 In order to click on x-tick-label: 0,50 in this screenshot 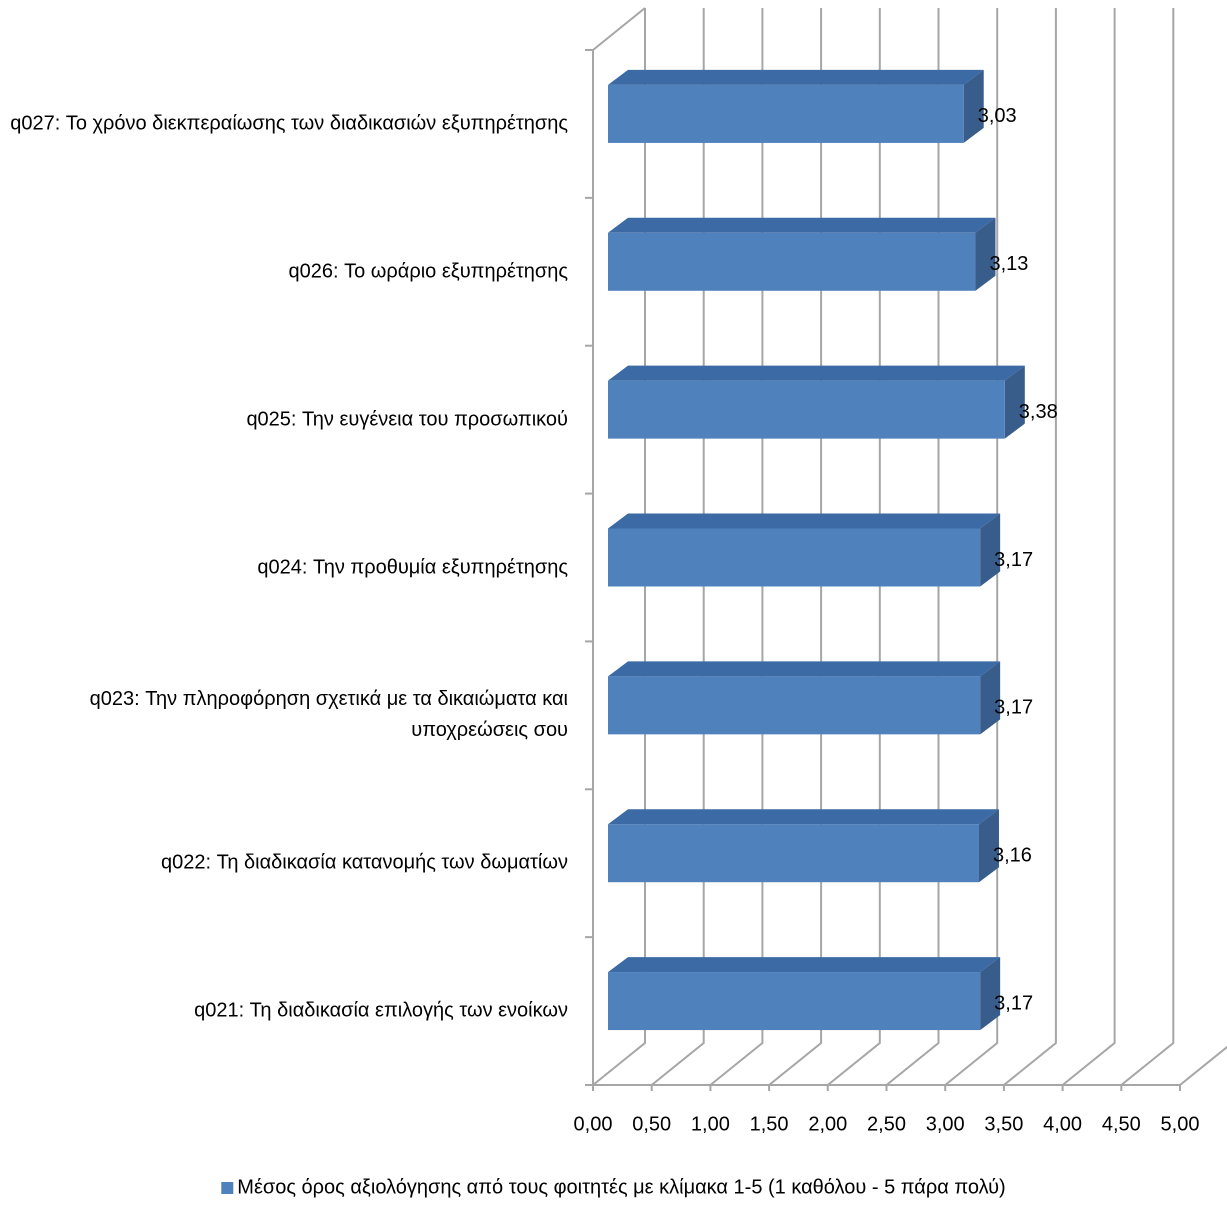, I will do `click(651, 1124)`.